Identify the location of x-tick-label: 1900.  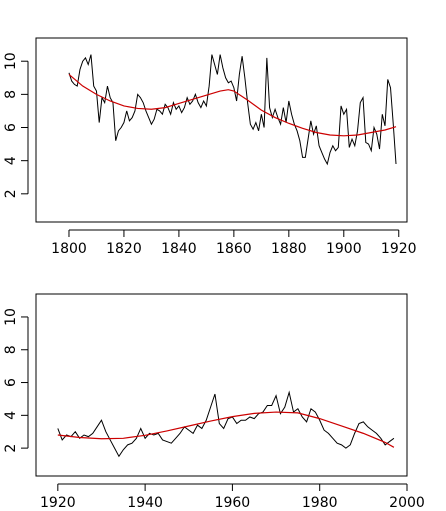
(344, 249).